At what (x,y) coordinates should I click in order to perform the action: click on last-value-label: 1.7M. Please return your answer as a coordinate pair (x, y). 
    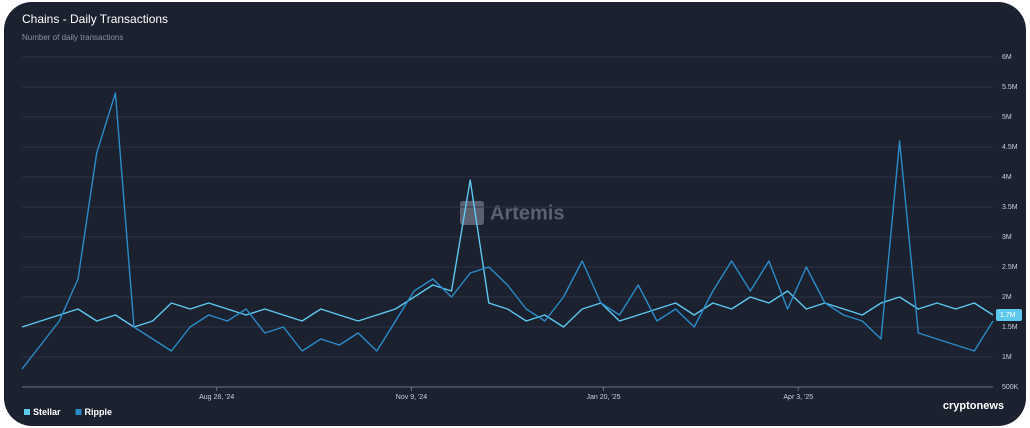
    Looking at the image, I should click on (1008, 315).